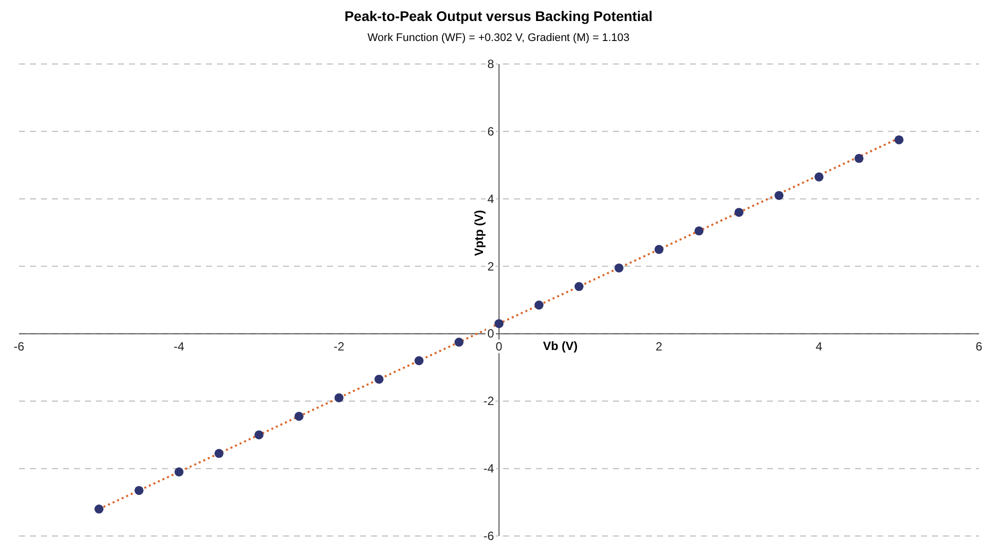 This screenshot has width=997, height=552. Describe the element at coordinates (659, 347) in the screenshot. I see `x-tick-label: 2` at that location.